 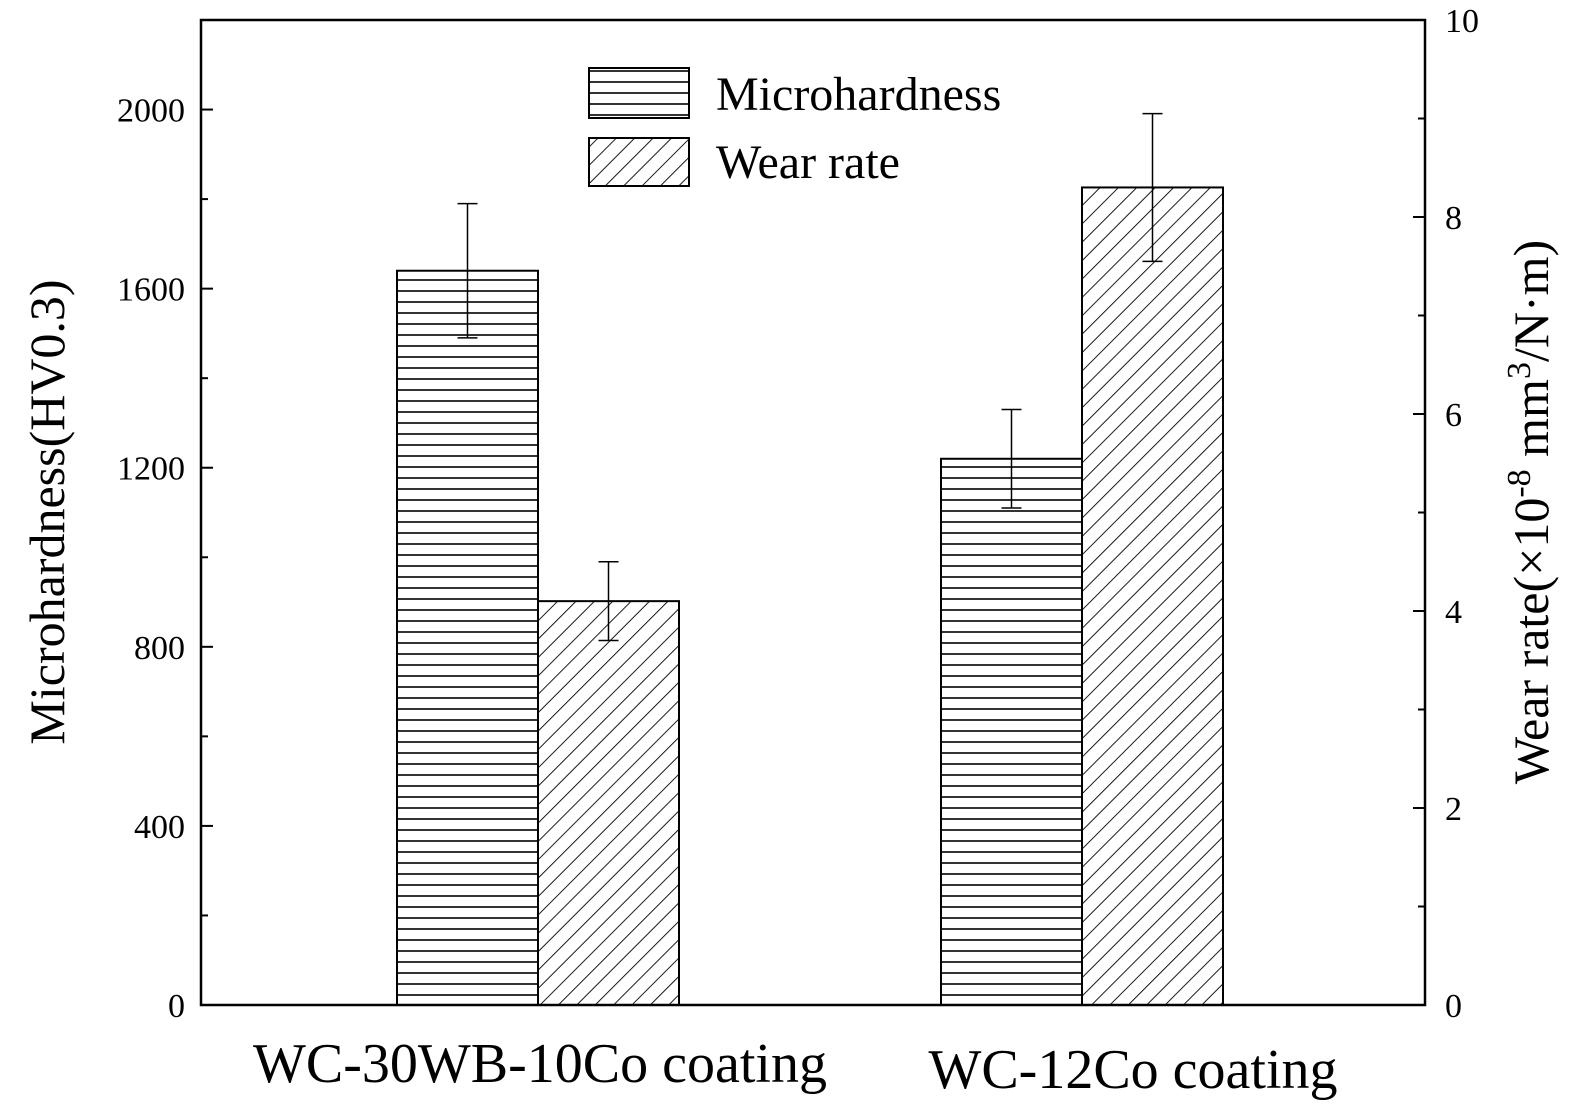 I want to click on right-tick-label: 0, so click(x=1453, y=1006).